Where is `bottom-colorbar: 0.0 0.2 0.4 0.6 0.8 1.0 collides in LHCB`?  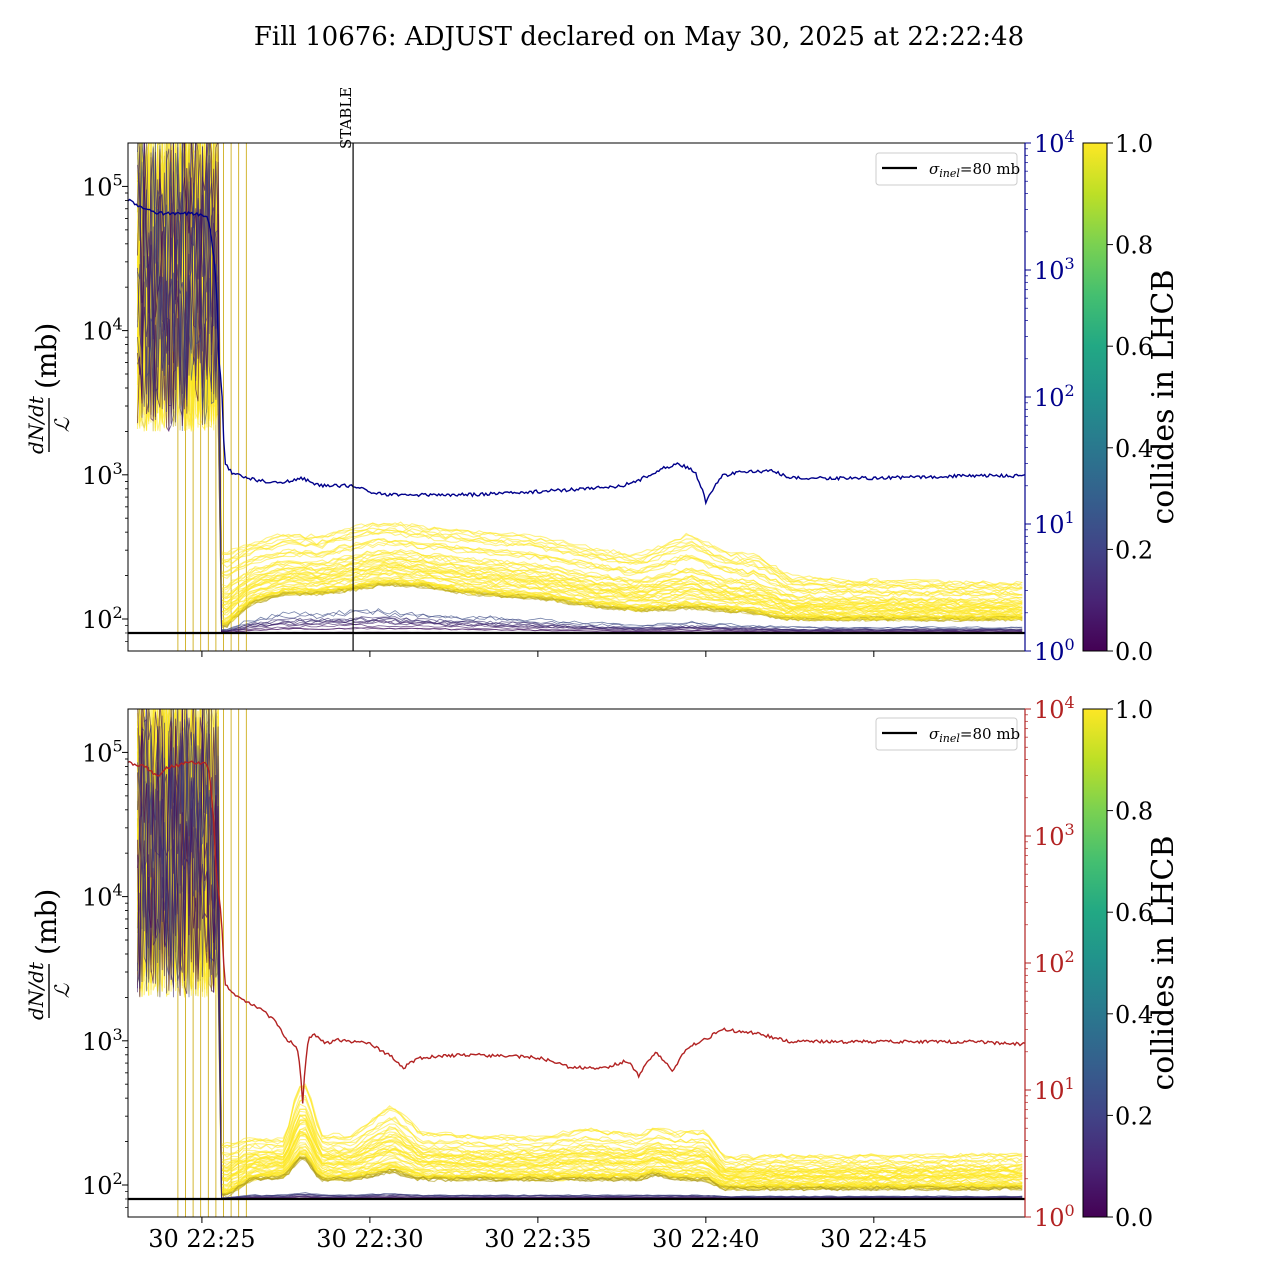 bottom-colorbar: 0.0 0.2 0.4 0.6 0.8 1.0 collides in LHCB is located at coordinates (1131, 964).